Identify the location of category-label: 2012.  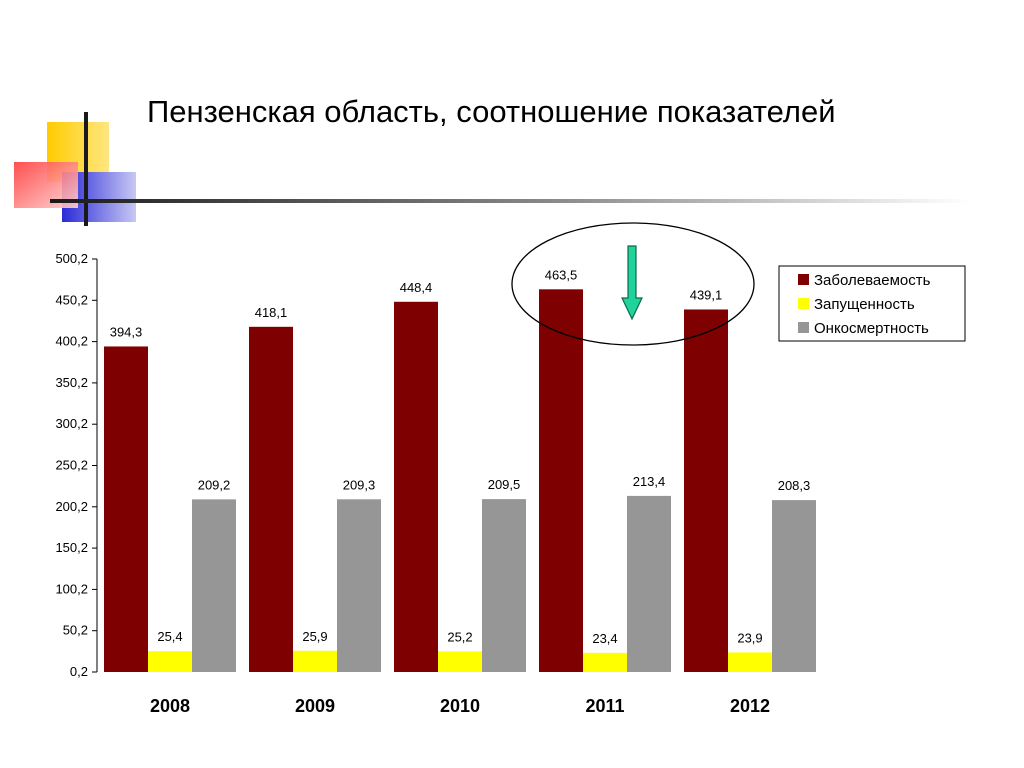
(750, 706).